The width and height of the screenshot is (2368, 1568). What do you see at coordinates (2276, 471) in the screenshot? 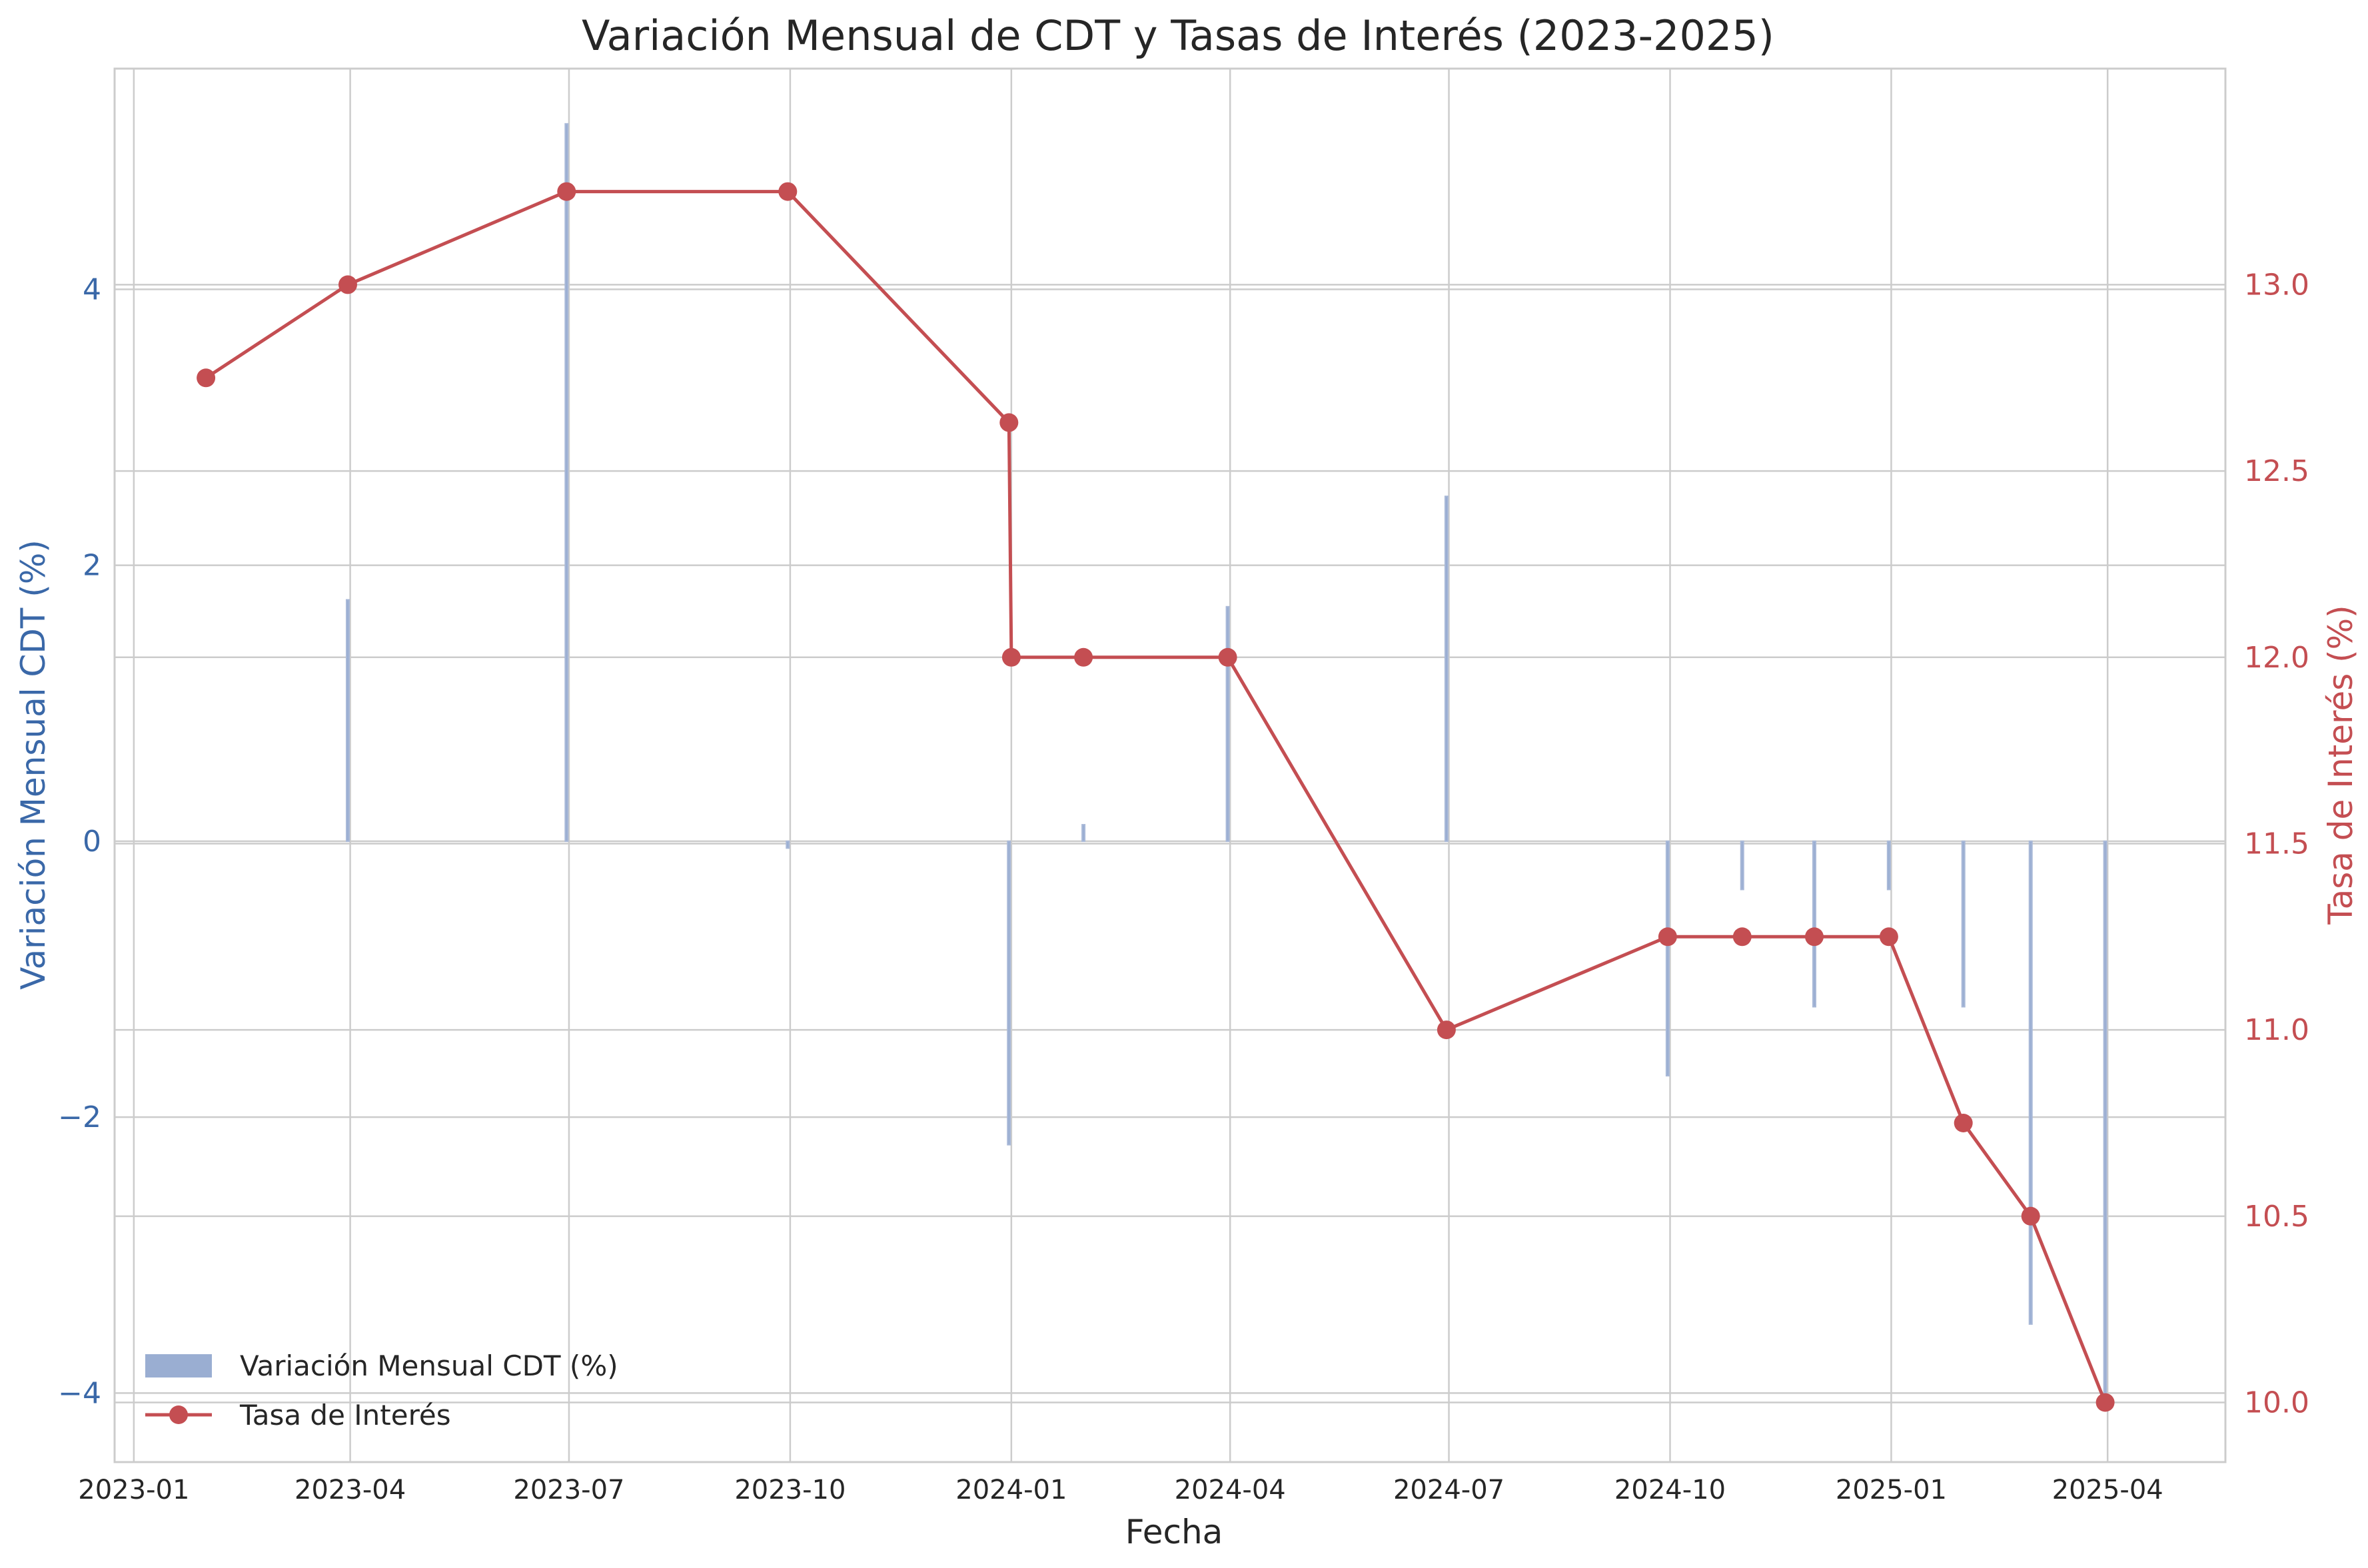
I see `right-tick-label: 12.5` at bounding box center [2276, 471].